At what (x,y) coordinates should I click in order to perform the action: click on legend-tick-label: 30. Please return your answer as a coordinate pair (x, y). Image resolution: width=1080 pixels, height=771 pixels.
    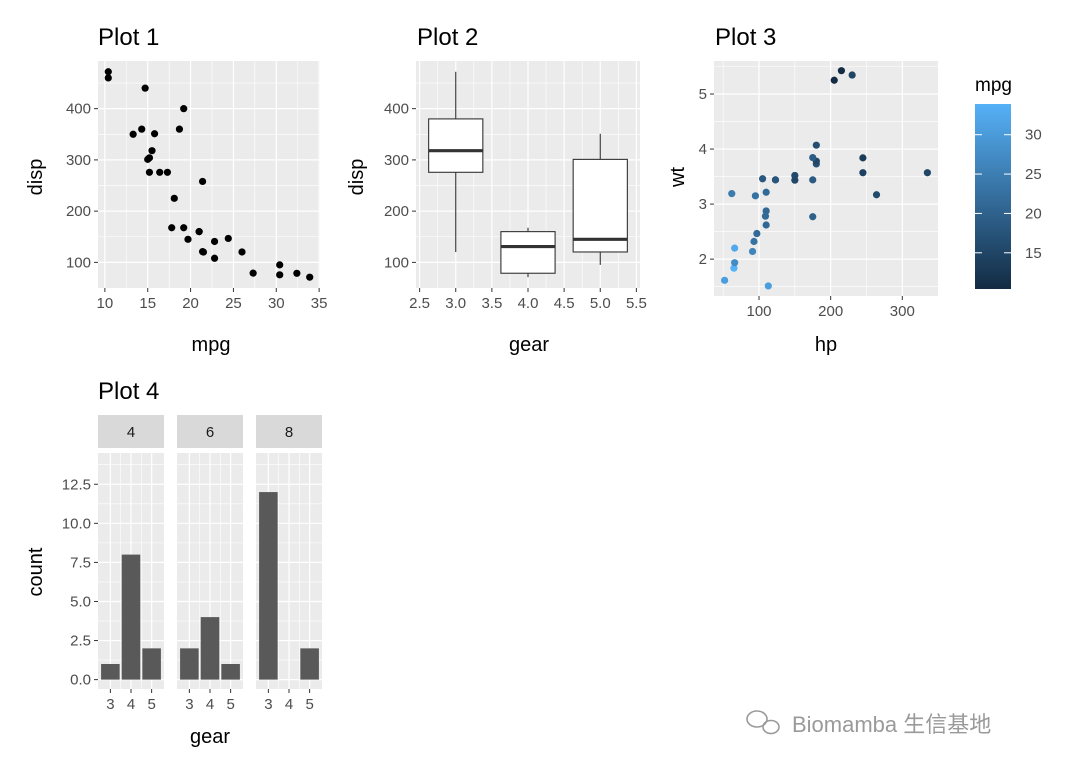
    Looking at the image, I should click on (1033, 135).